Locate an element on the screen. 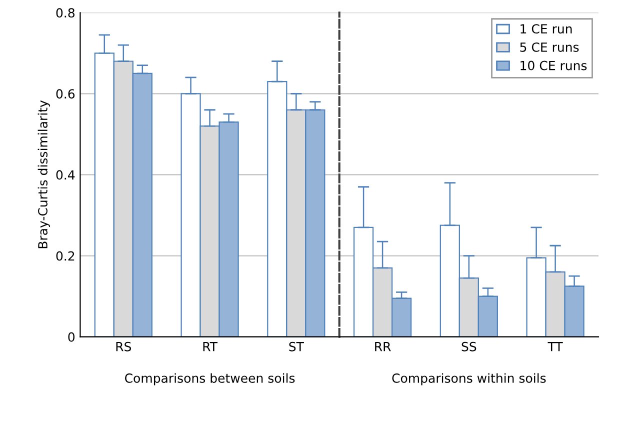 Image resolution: width=617 pixels, height=421 pixels. legend-label: 1 CE run is located at coordinates (546, 29).